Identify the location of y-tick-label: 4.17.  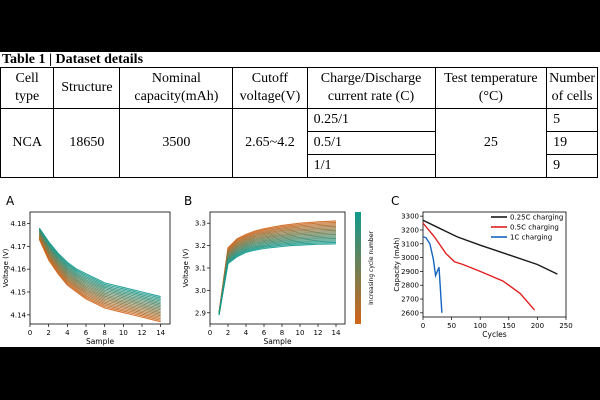
(18, 247).